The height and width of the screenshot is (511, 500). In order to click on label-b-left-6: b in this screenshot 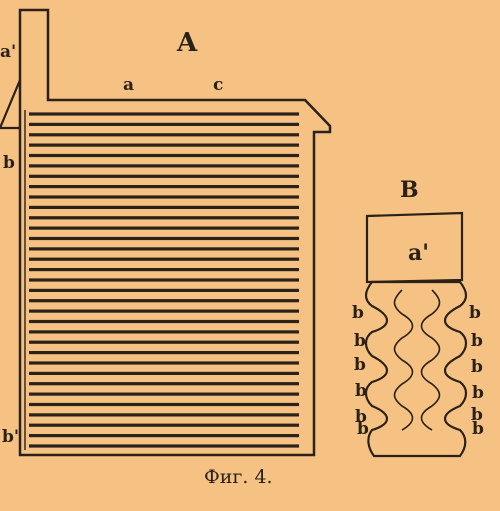, I will do `click(363, 429)`.